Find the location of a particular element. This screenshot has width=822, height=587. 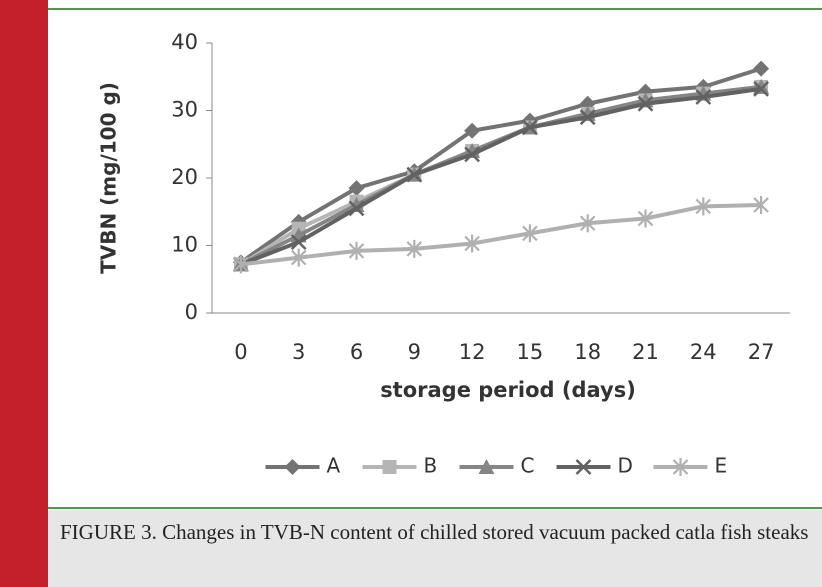

x-tick-label: 15 is located at coordinates (530, 352).